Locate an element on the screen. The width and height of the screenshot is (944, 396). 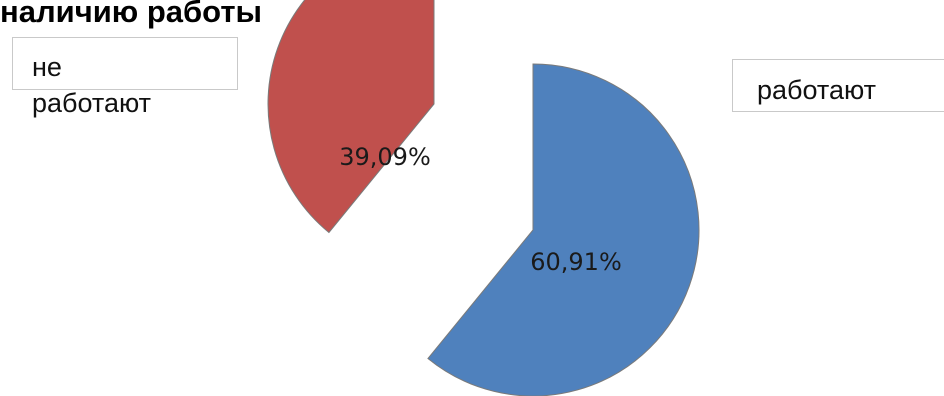
data-label-rabotayut: 60,91% is located at coordinates (576, 262).